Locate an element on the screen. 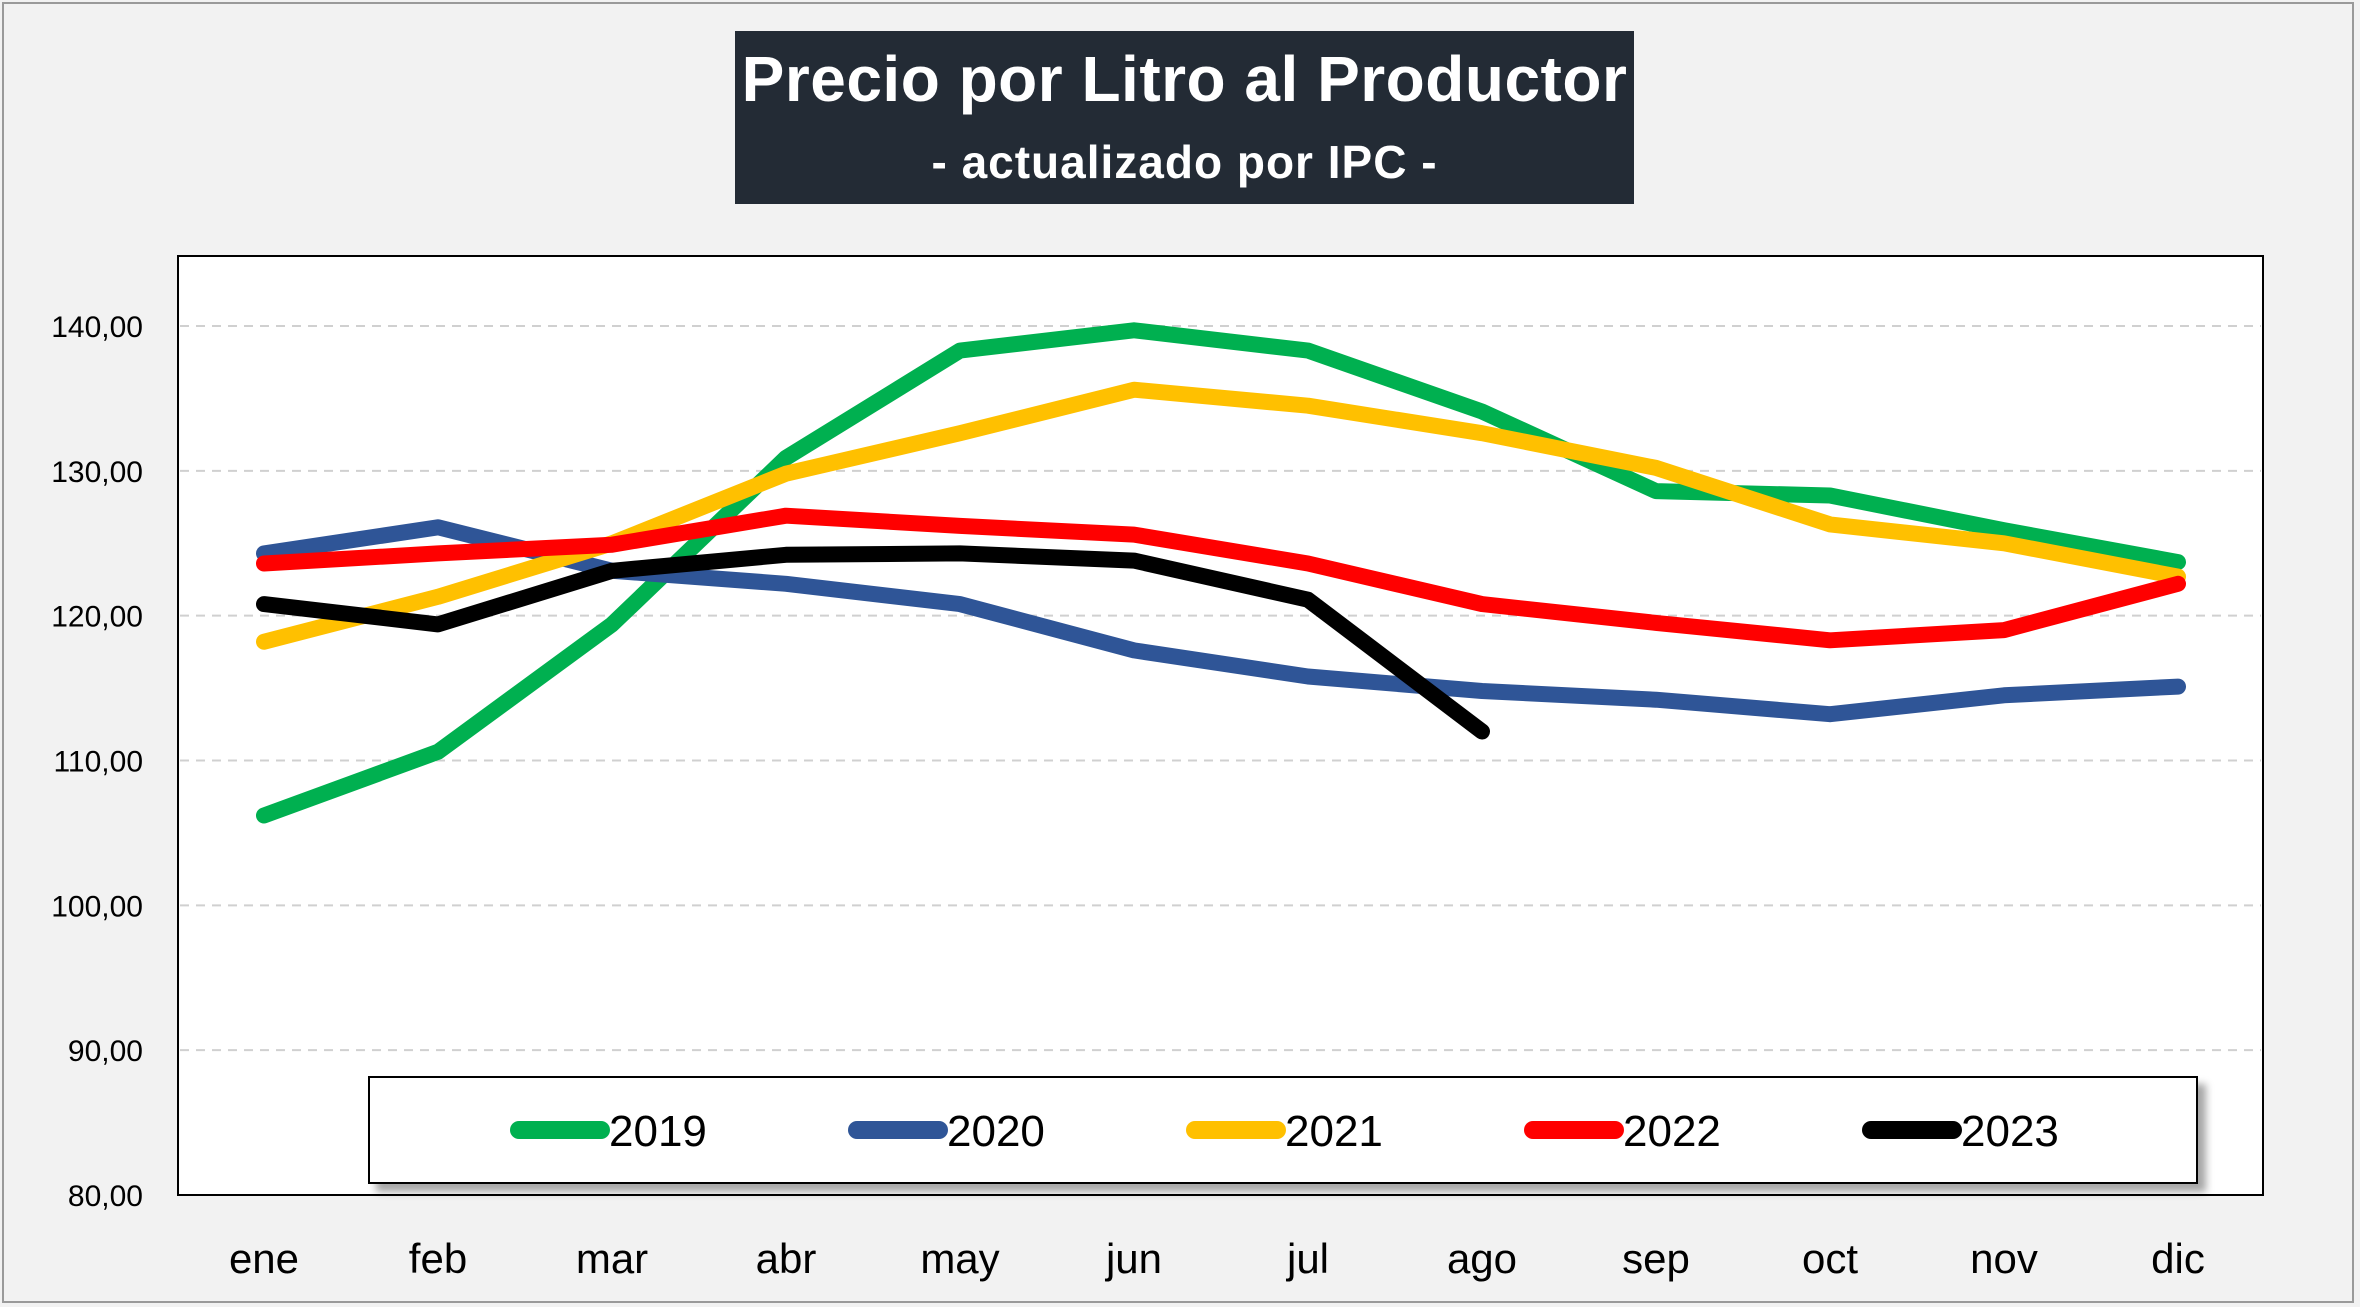  y-axis-ticks: 80,00 90,00 100,00 110,00 120,00 130,00 140,00 is located at coordinates (97, 762).